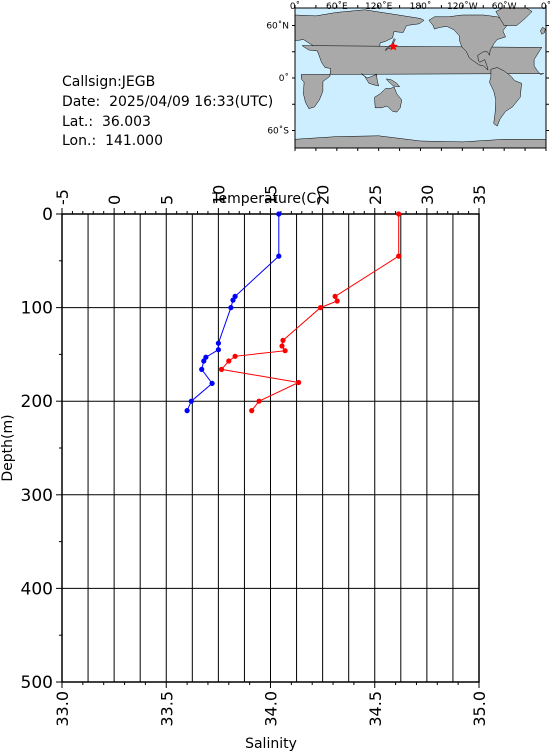  Describe the element at coordinates (323, 195) in the screenshot. I see `temperature-tick-label: 20` at that location.